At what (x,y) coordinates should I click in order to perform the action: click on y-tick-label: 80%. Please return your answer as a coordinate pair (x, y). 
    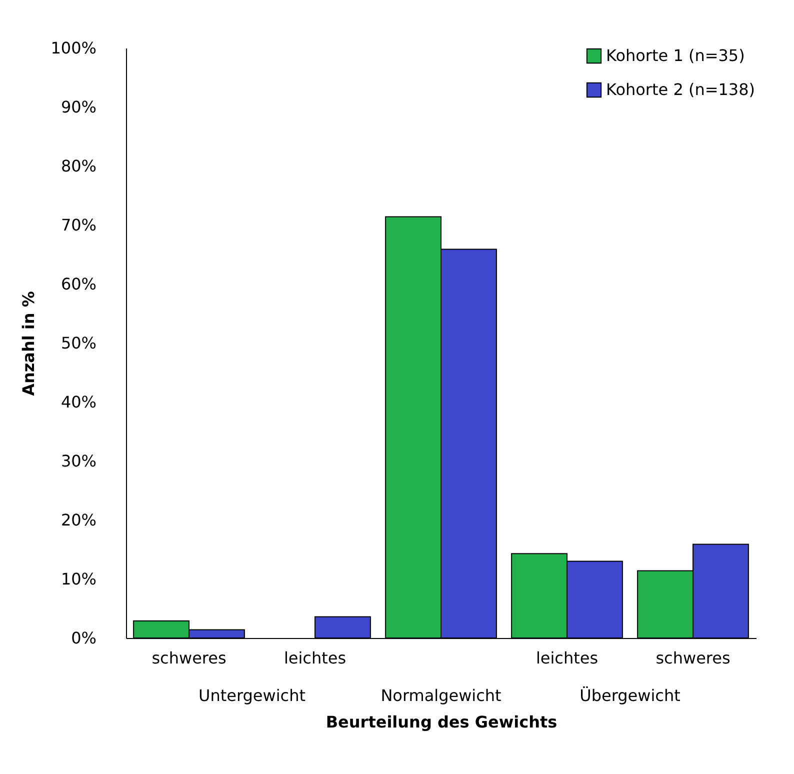
    Looking at the image, I should click on (78, 166).